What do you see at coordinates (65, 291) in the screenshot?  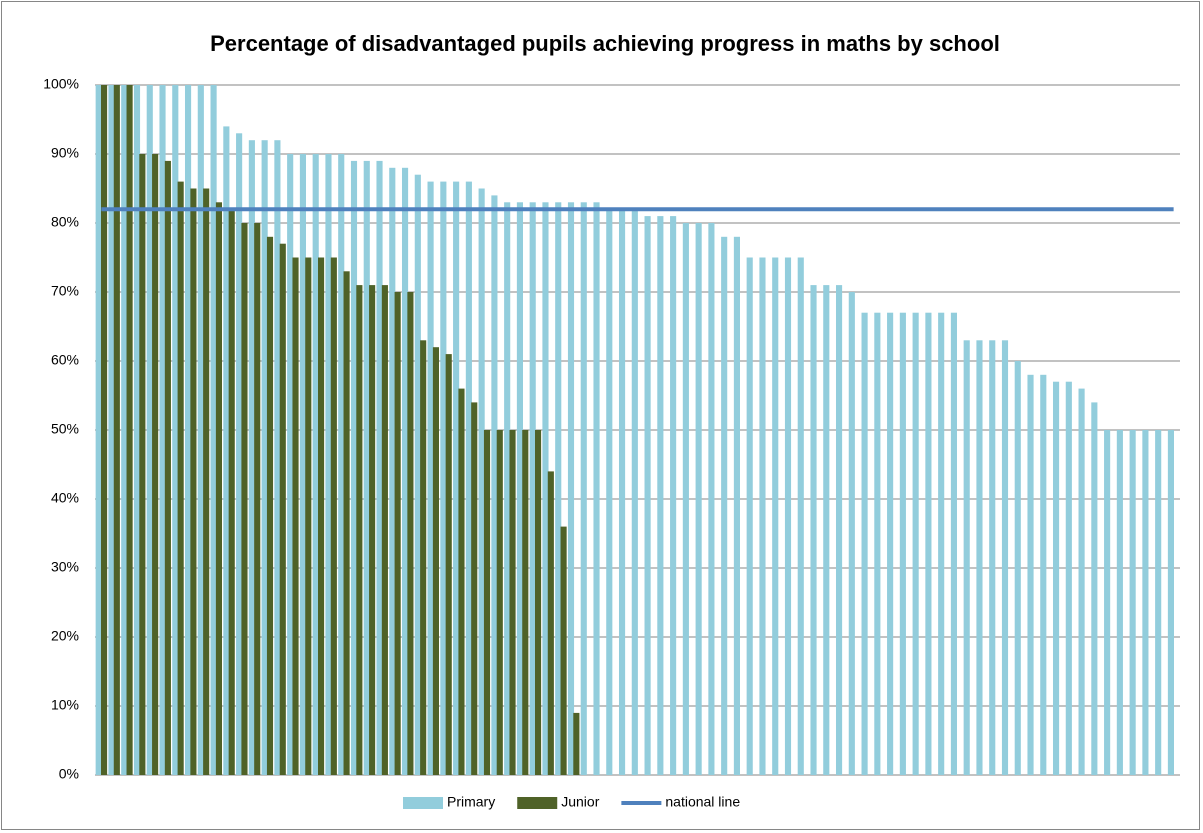 I see `y-tick-label: 70%` at bounding box center [65, 291].